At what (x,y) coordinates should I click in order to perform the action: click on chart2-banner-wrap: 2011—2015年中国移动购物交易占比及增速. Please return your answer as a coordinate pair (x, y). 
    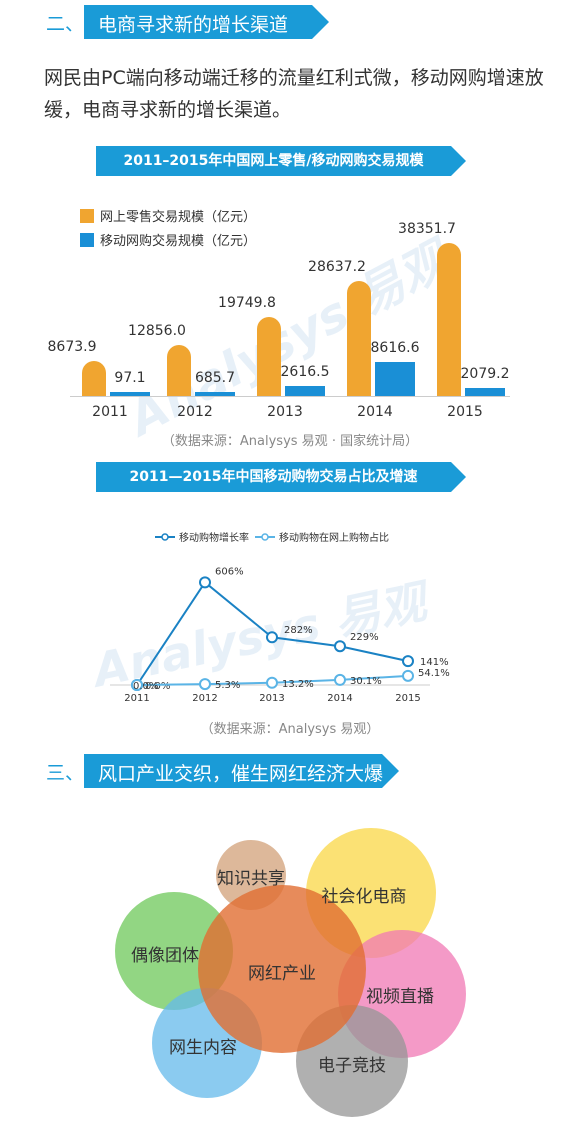
    Looking at the image, I should click on (281, 477).